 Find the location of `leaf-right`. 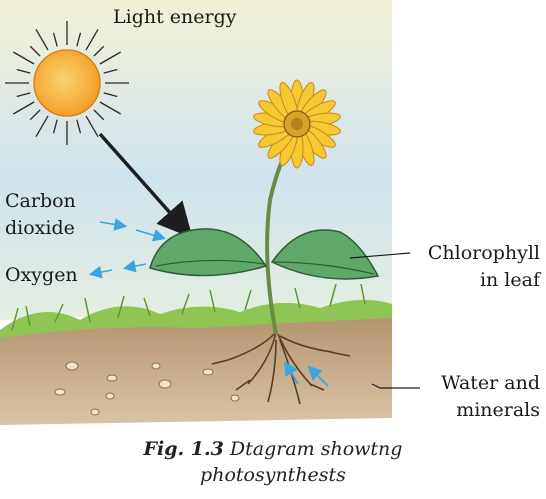

leaf-right is located at coordinates (325, 254).